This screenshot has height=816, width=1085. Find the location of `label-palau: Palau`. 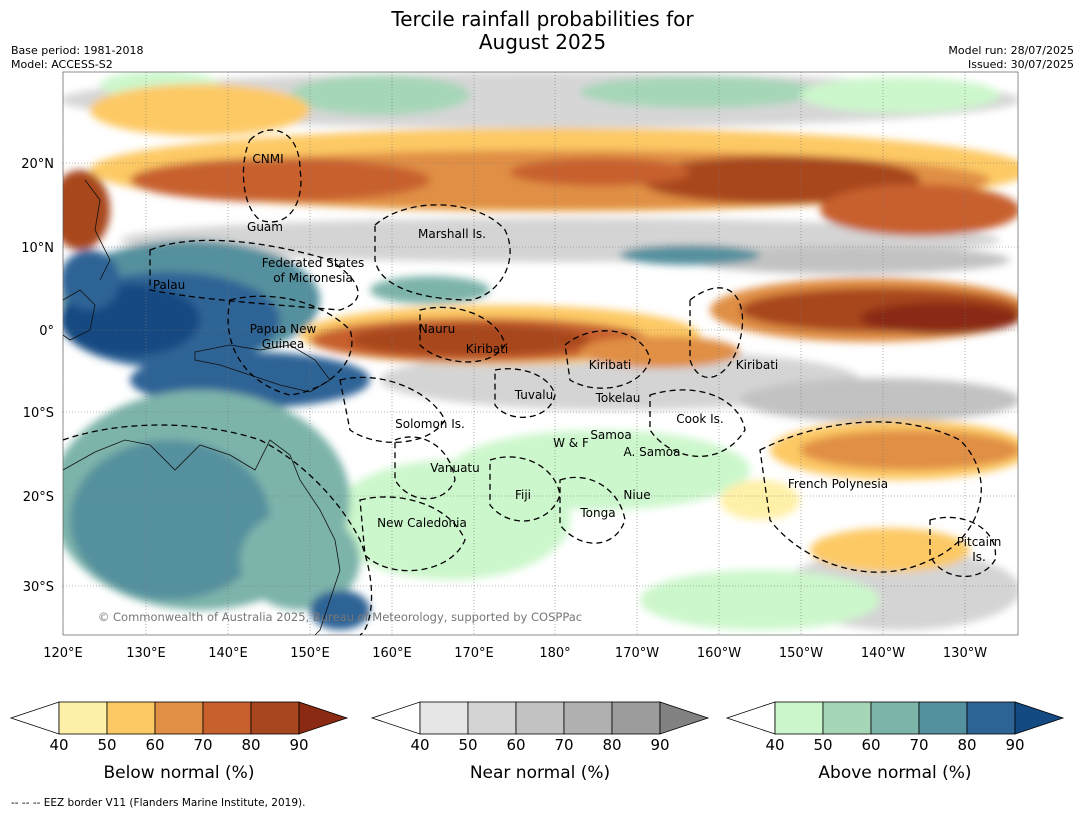

label-palau: Palau is located at coordinates (169, 285).